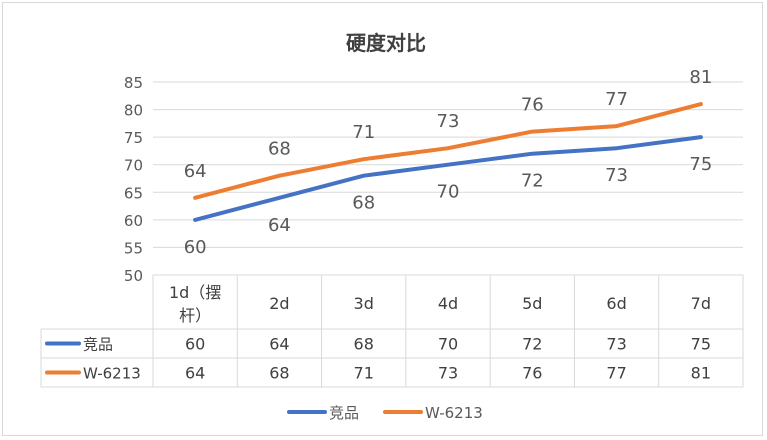 The image size is (767, 440). What do you see at coordinates (532, 373) in the screenshot?
I see `table-cell: 76` at bounding box center [532, 373].